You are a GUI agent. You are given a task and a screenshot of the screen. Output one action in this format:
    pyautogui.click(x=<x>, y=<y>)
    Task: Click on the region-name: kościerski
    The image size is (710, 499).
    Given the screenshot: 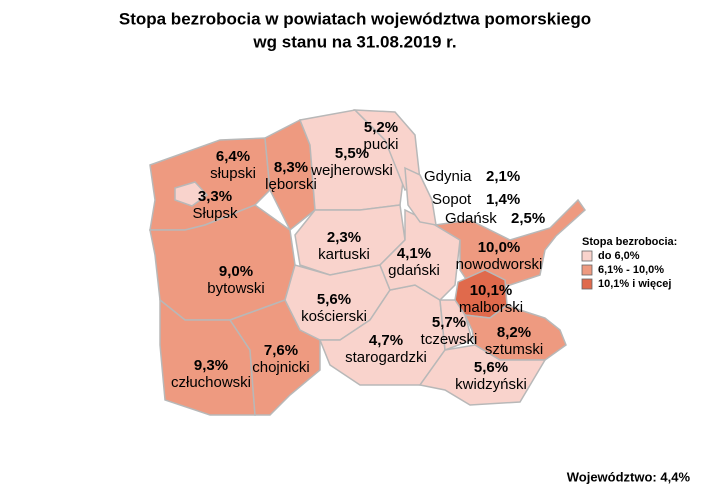 What is the action you would take?
    pyautogui.click(x=334, y=316)
    